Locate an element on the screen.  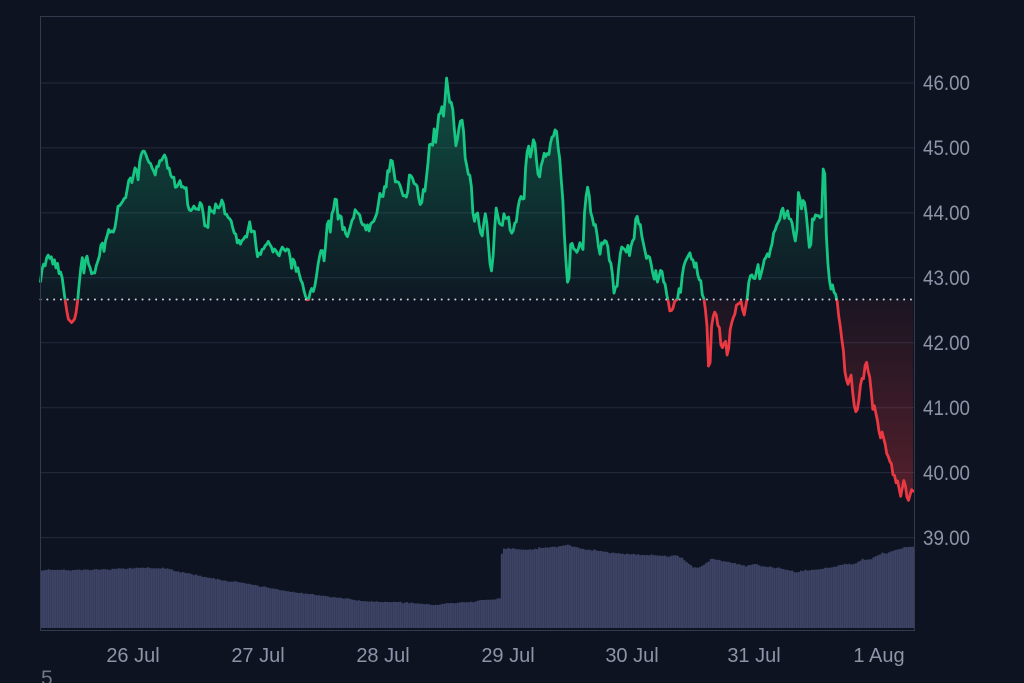
svg-text: 46.00 is located at coordinates (946, 83).